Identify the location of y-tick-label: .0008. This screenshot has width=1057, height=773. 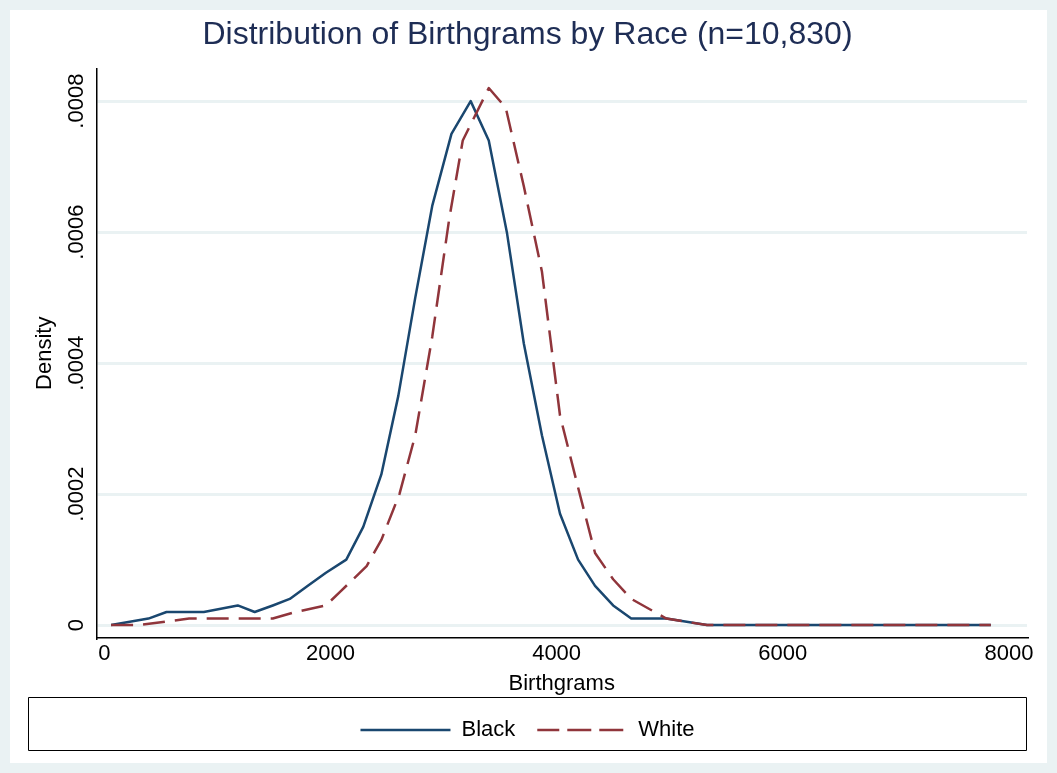
(76, 101).